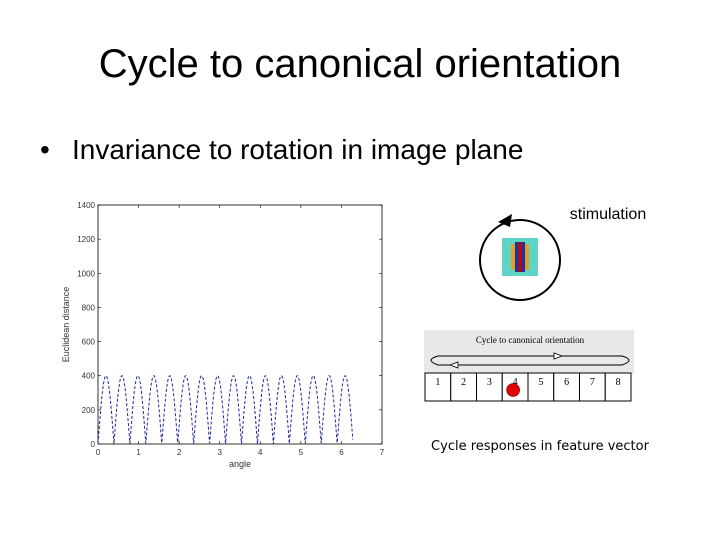  I want to click on cycle-panel, so click(529, 352).